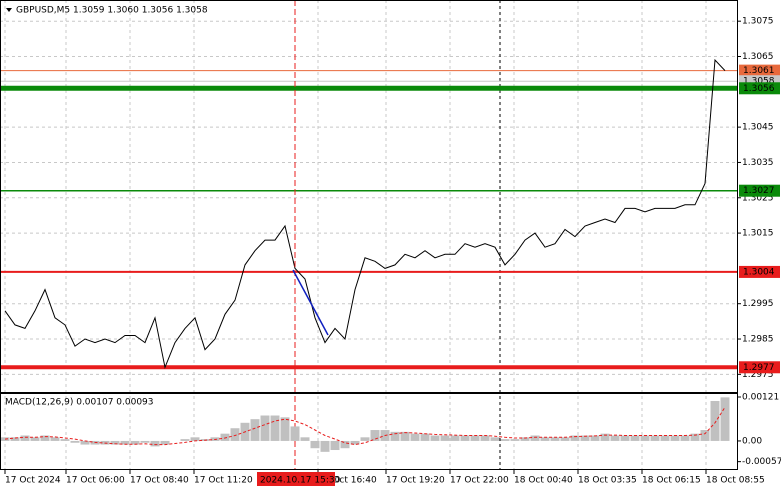 This screenshot has width=781, height=489. I want to click on menu-arrow, so click(9, 10).